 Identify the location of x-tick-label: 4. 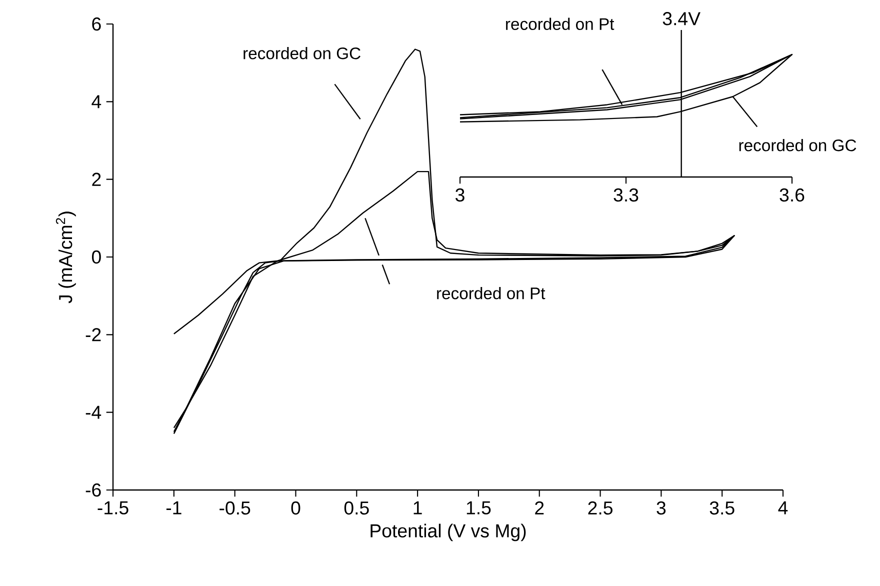
(783, 507).